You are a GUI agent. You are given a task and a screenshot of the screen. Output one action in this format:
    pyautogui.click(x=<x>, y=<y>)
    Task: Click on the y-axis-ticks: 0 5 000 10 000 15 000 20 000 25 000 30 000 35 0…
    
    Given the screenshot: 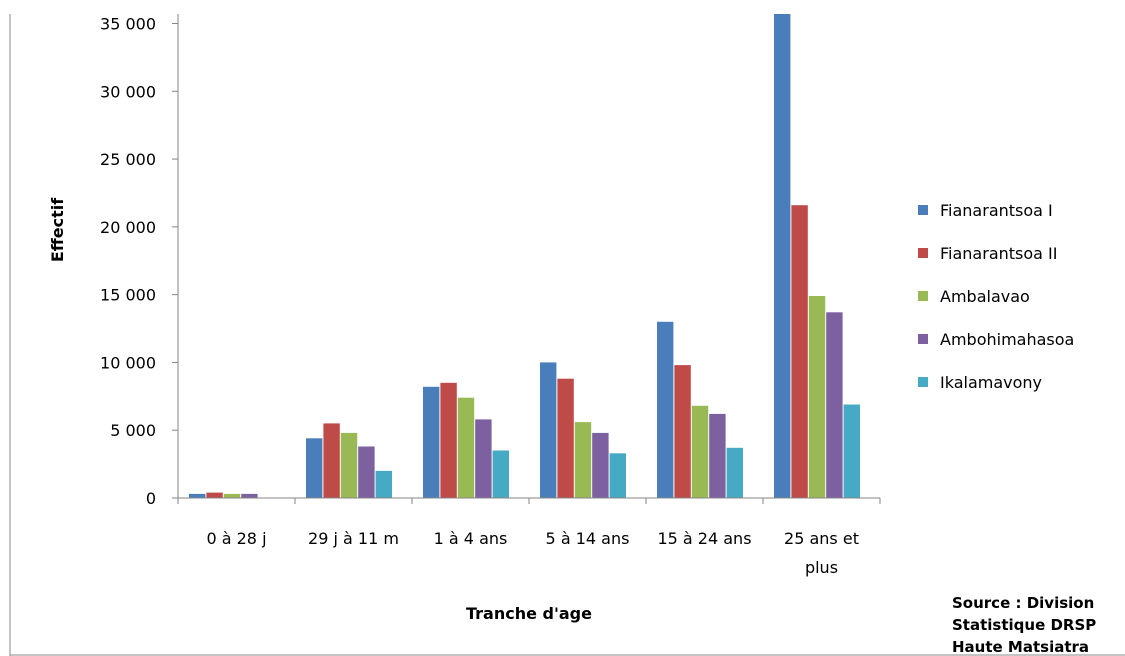 What is the action you would take?
    pyautogui.click(x=139, y=261)
    